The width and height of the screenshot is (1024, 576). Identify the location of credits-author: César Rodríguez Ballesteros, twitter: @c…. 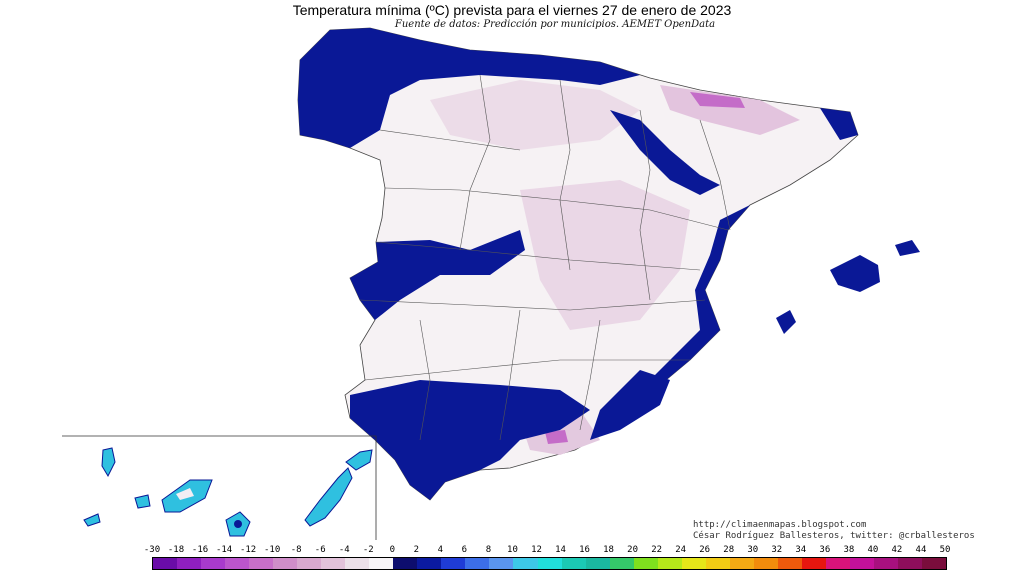
(834, 536).